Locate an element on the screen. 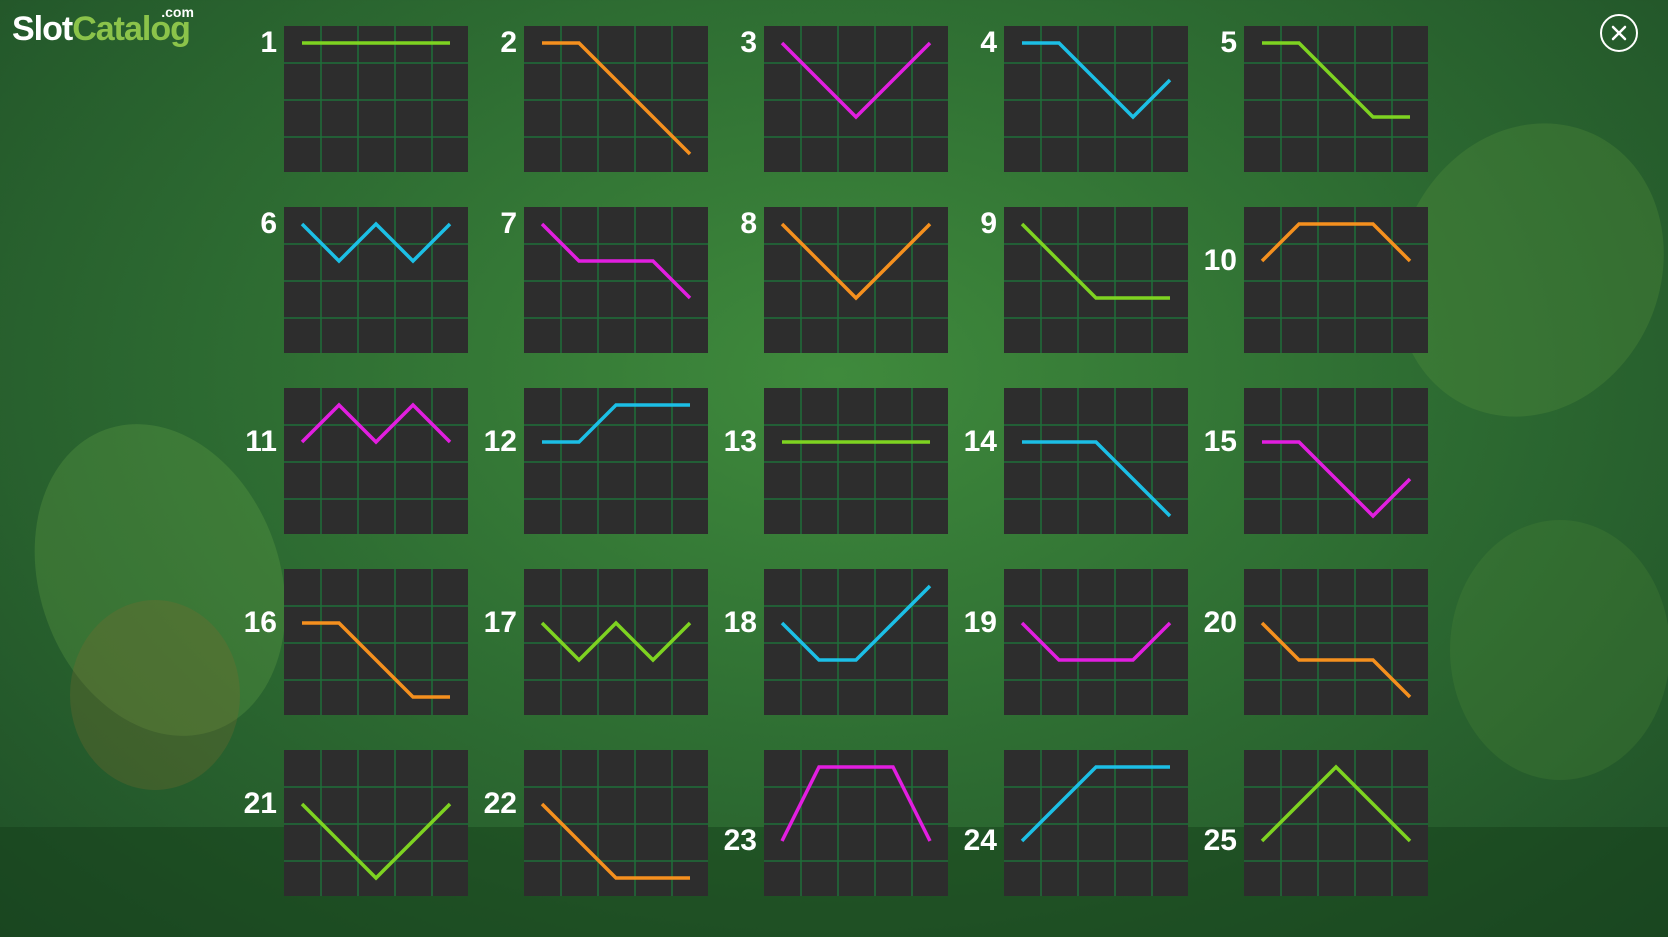  payline-15: 15 is located at coordinates (1194, 463).